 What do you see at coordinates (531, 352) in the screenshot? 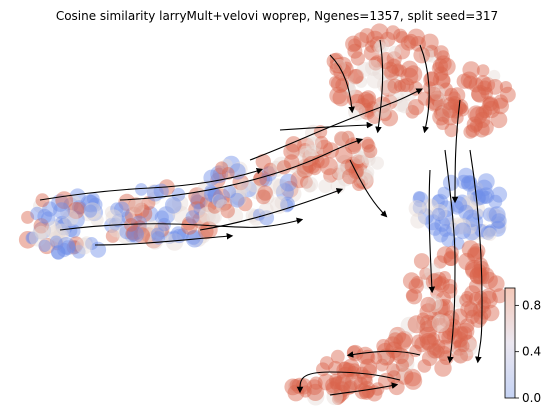
I see `colorbar-tick-label: 0.4` at bounding box center [531, 352].